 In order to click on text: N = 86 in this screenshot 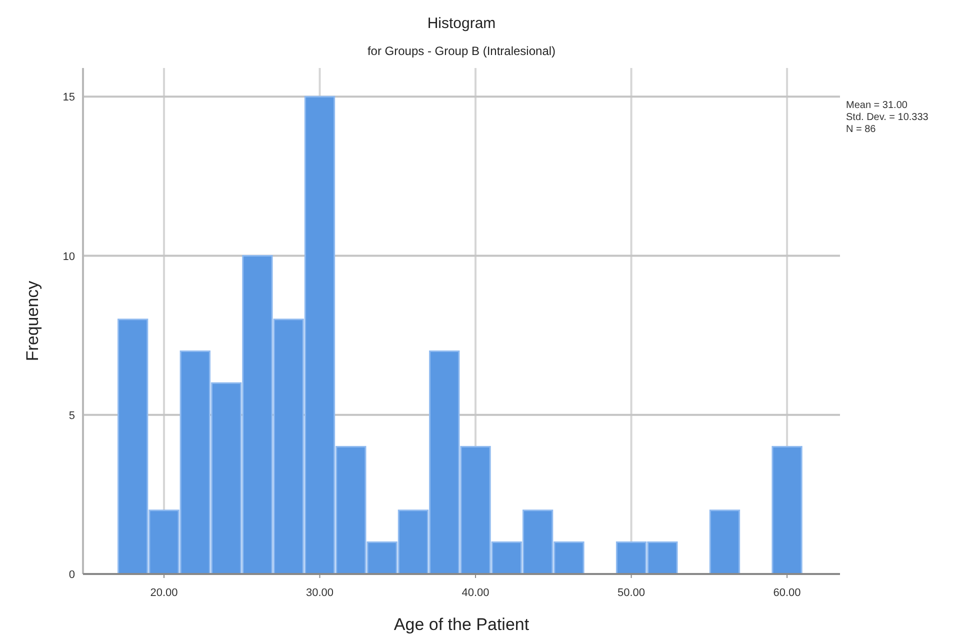, I will do `click(861, 129)`.